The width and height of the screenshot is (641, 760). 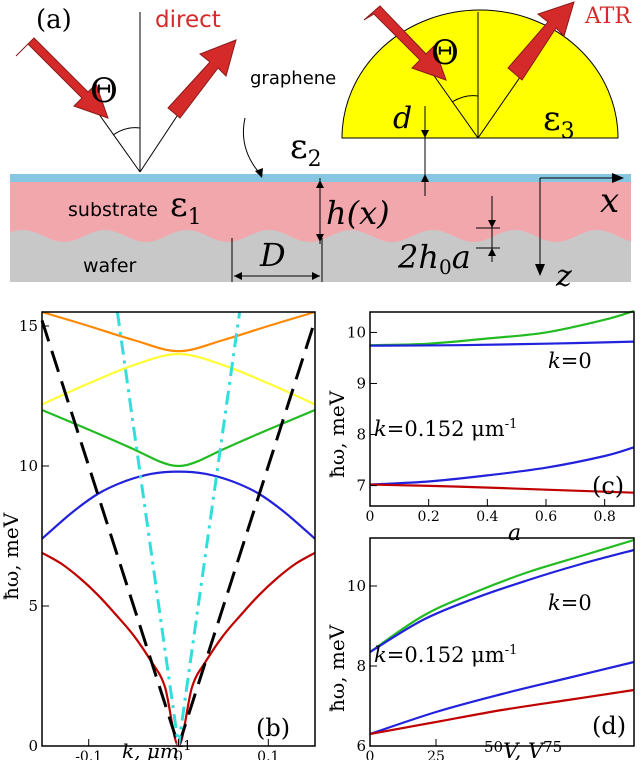 I want to click on panel-d-xtick-label: 25, so click(x=436, y=754).